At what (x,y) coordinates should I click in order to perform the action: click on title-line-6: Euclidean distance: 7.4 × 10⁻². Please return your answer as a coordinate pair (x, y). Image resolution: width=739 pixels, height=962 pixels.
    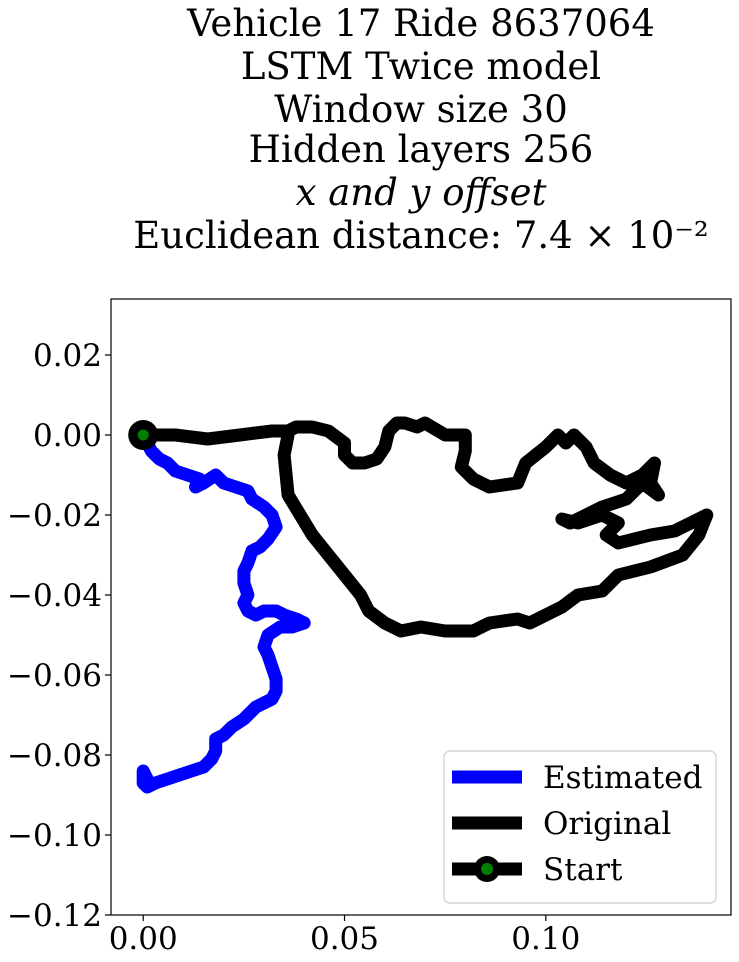
    Looking at the image, I should click on (420, 235).